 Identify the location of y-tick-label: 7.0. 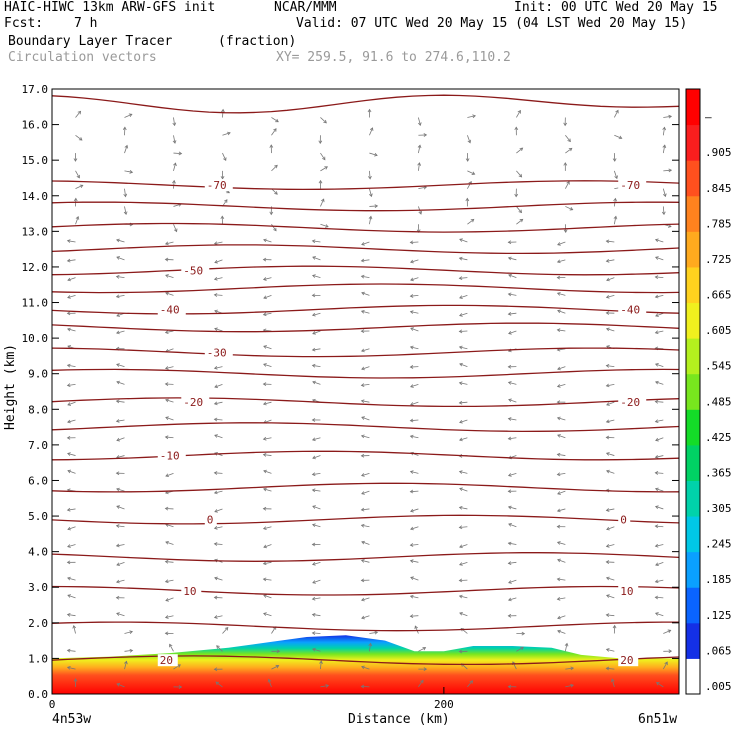
(38, 445).